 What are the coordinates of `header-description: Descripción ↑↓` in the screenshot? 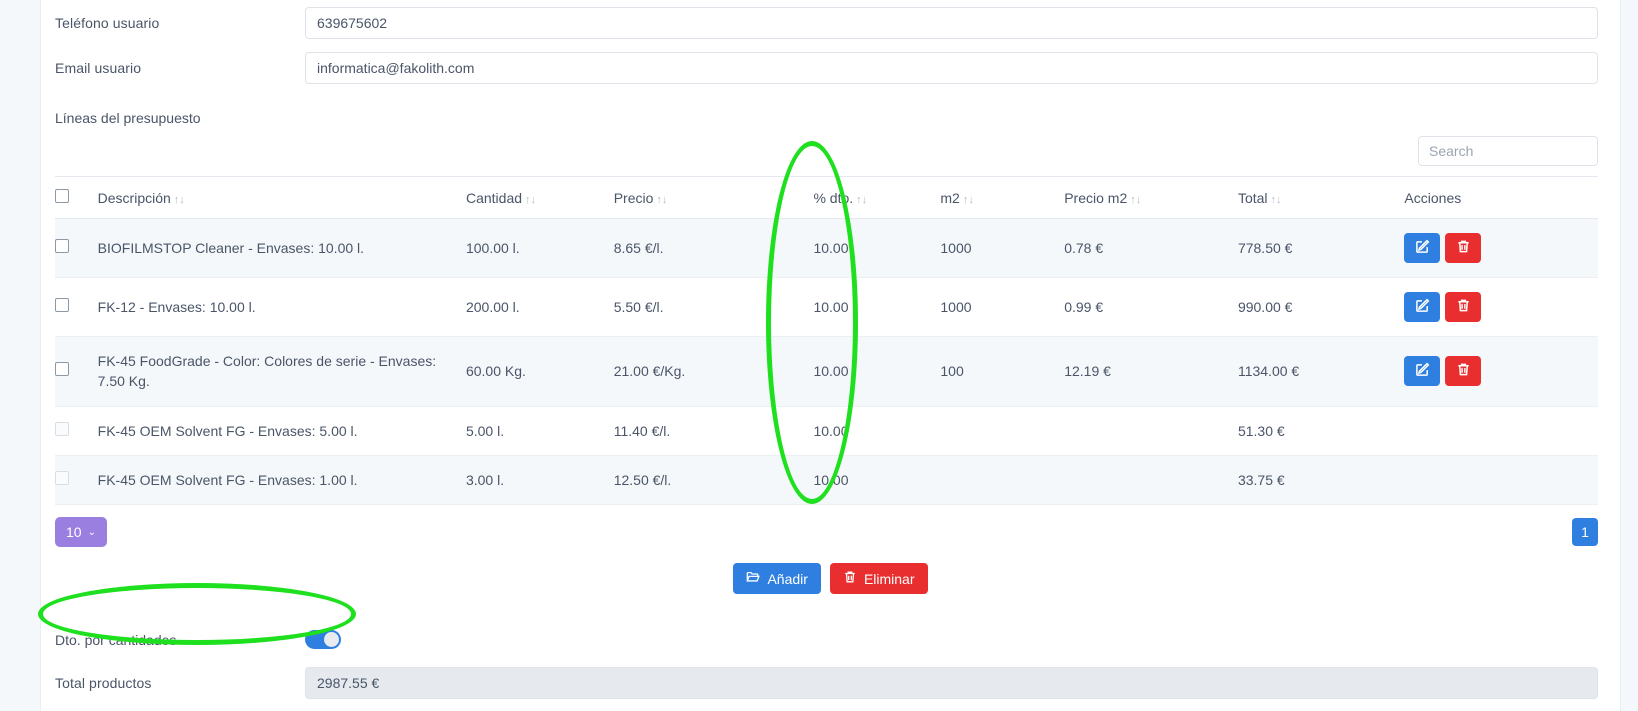 It's located at (281, 197).